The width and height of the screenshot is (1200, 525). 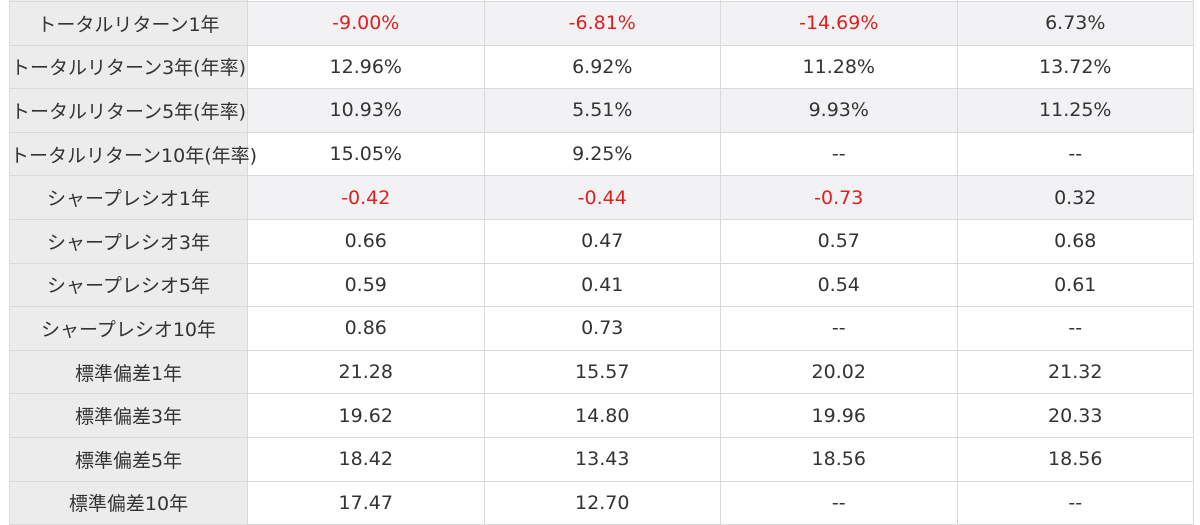 What do you see at coordinates (1075, 415) in the screenshot?
I see `value-cell: 20.33` at bounding box center [1075, 415].